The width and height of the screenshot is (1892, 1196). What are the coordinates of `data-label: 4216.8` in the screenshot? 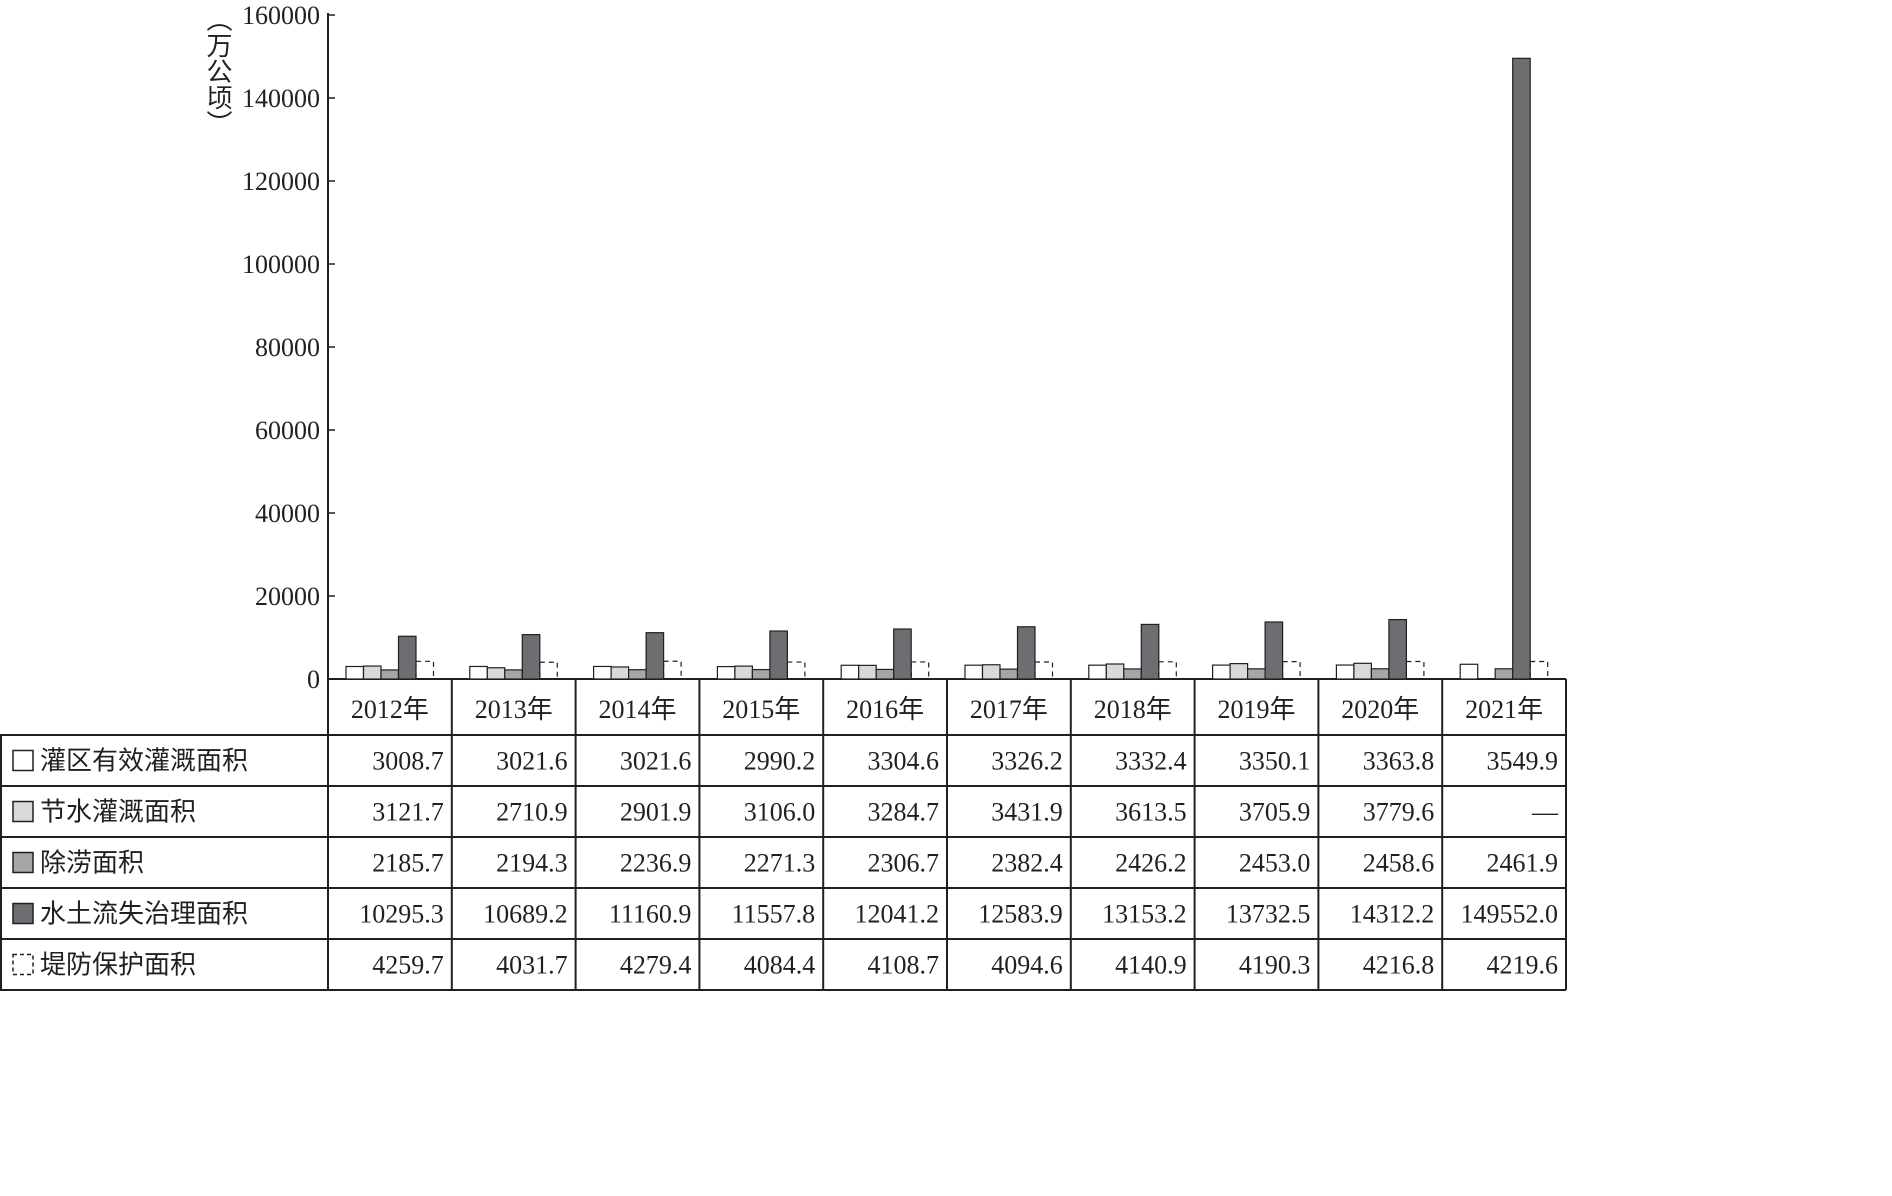 It's located at (1399, 965).